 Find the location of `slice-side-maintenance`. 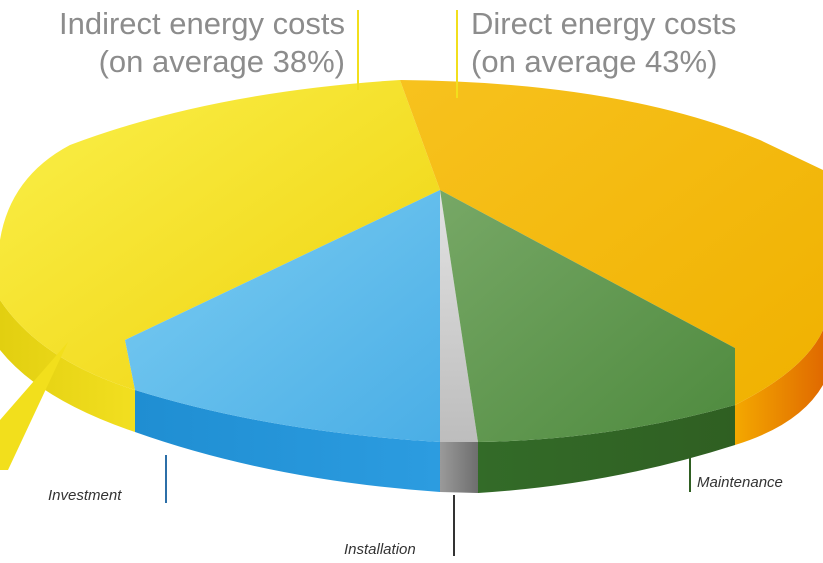

slice-side-maintenance is located at coordinates (606, 449).